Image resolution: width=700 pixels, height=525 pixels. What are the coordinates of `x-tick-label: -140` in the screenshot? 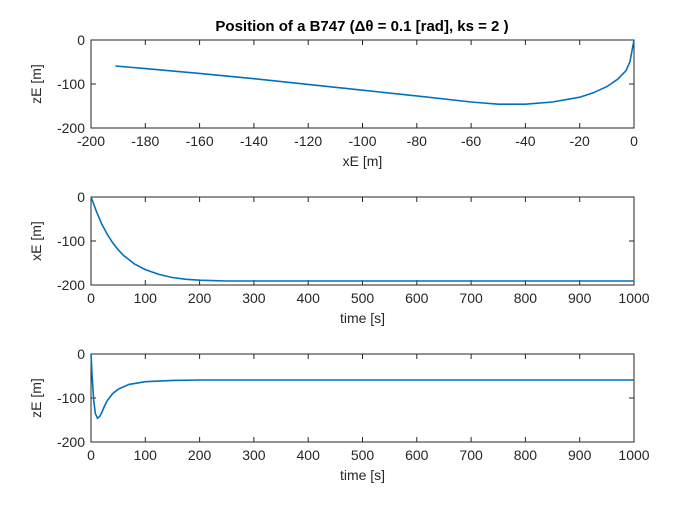 It's located at (254, 141).